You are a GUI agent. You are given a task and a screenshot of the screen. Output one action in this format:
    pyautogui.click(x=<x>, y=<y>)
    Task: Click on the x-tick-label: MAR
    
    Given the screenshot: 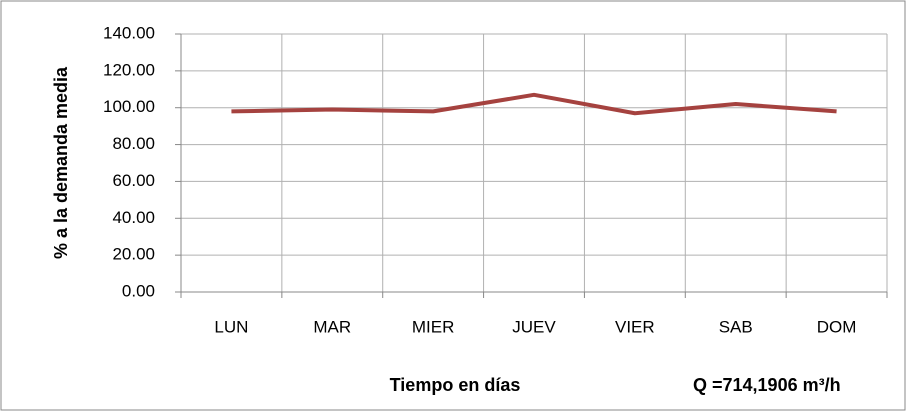 What is the action you would take?
    pyautogui.click(x=332, y=326)
    